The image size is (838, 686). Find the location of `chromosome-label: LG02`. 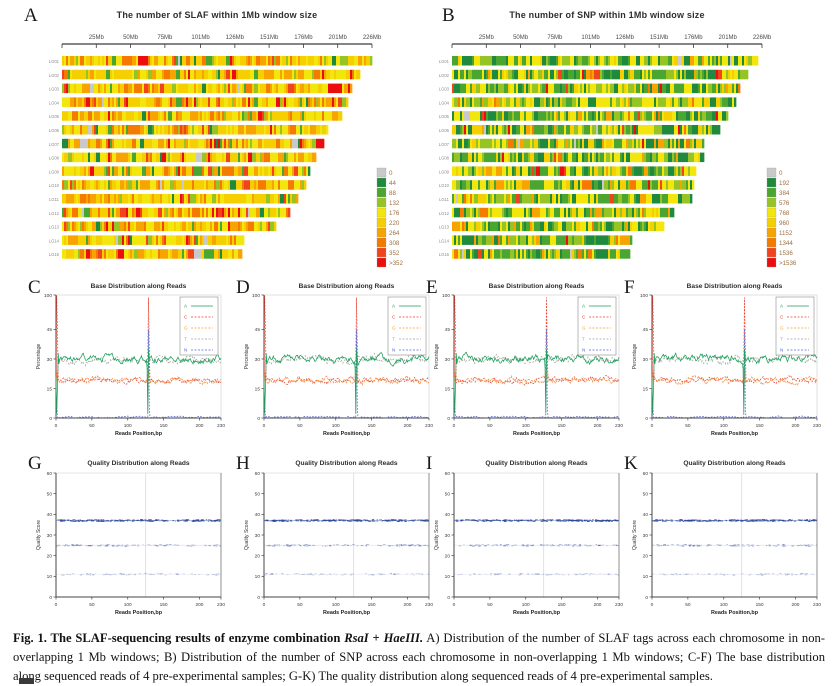

chromosome-label: LG02 is located at coordinates (444, 75).